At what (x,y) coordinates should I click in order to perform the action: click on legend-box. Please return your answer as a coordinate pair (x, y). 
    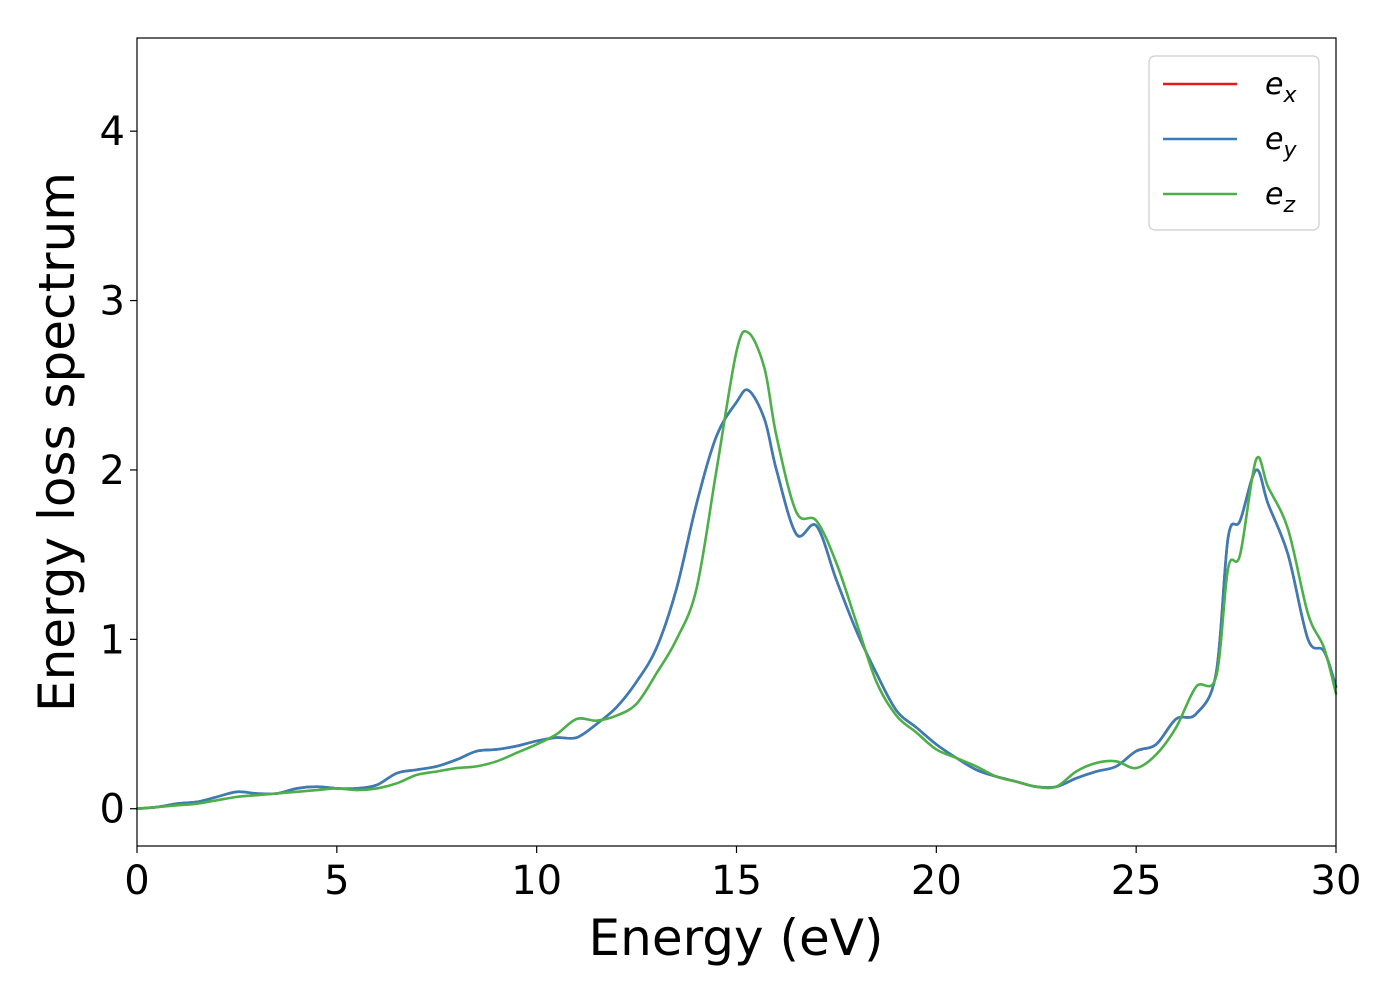
    Looking at the image, I should click on (1234, 143).